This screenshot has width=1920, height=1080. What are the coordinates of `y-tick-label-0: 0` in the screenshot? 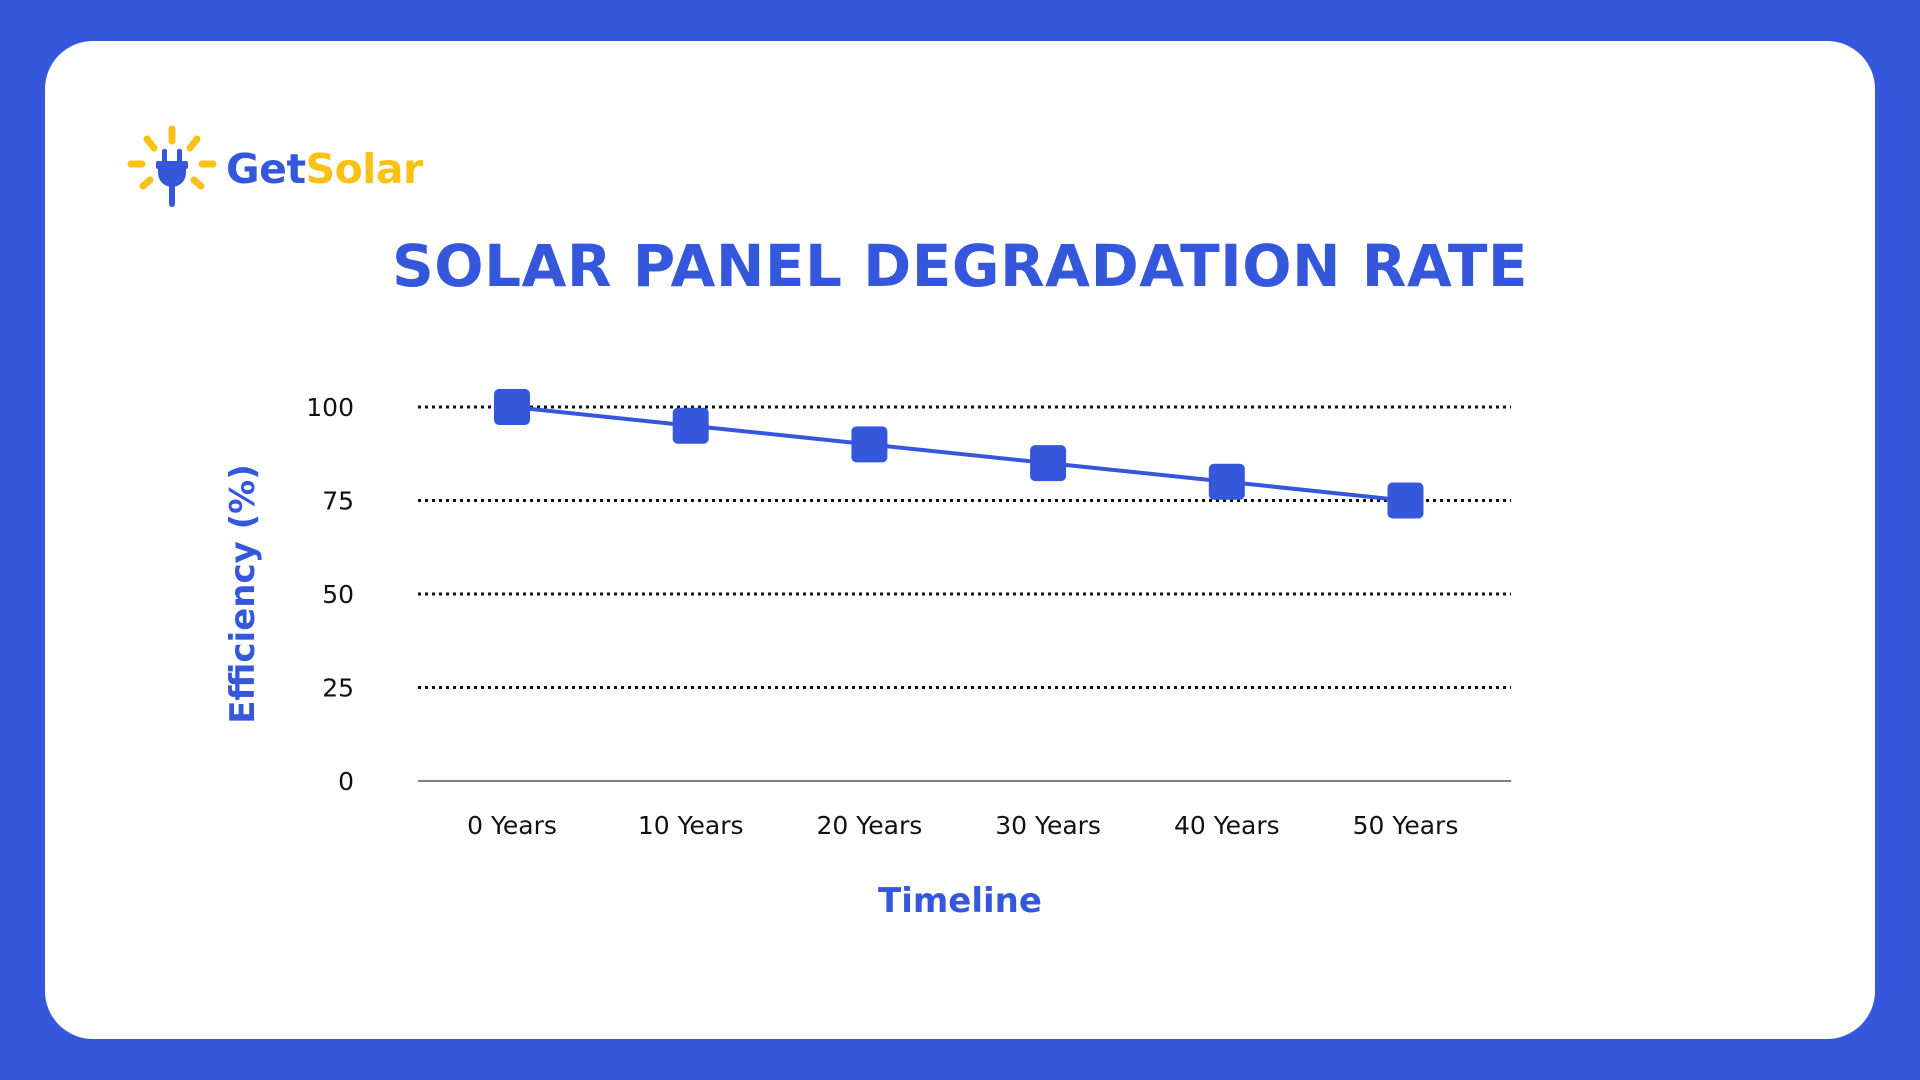 It's located at (346, 781).